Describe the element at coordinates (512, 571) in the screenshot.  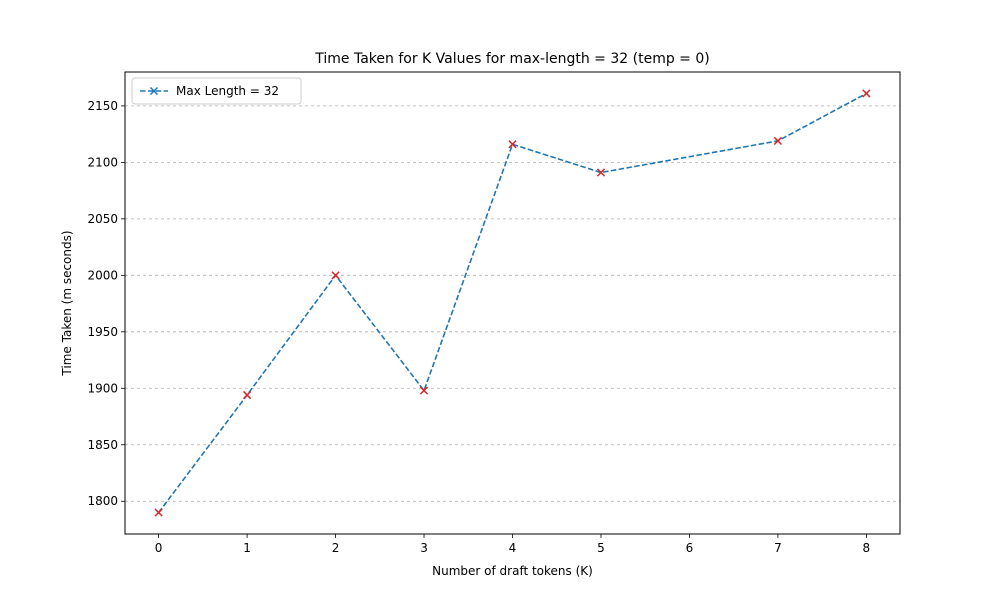
I see `x-axis-label: Number of draft tokens (K)` at that location.